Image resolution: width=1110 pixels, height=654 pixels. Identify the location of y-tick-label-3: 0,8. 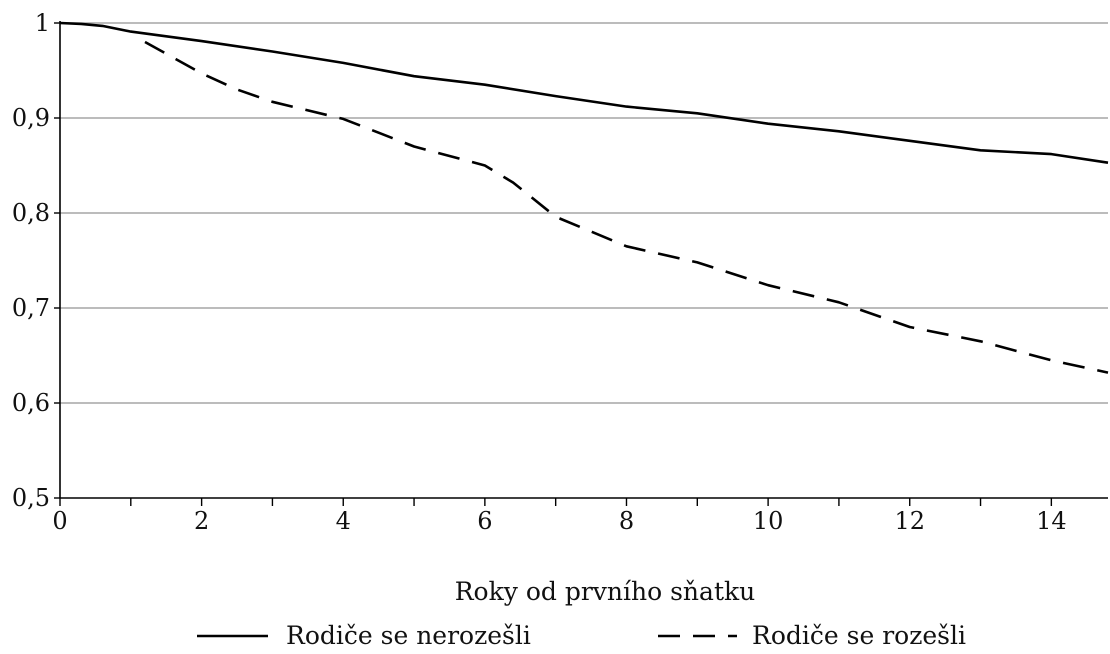
(31, 213).